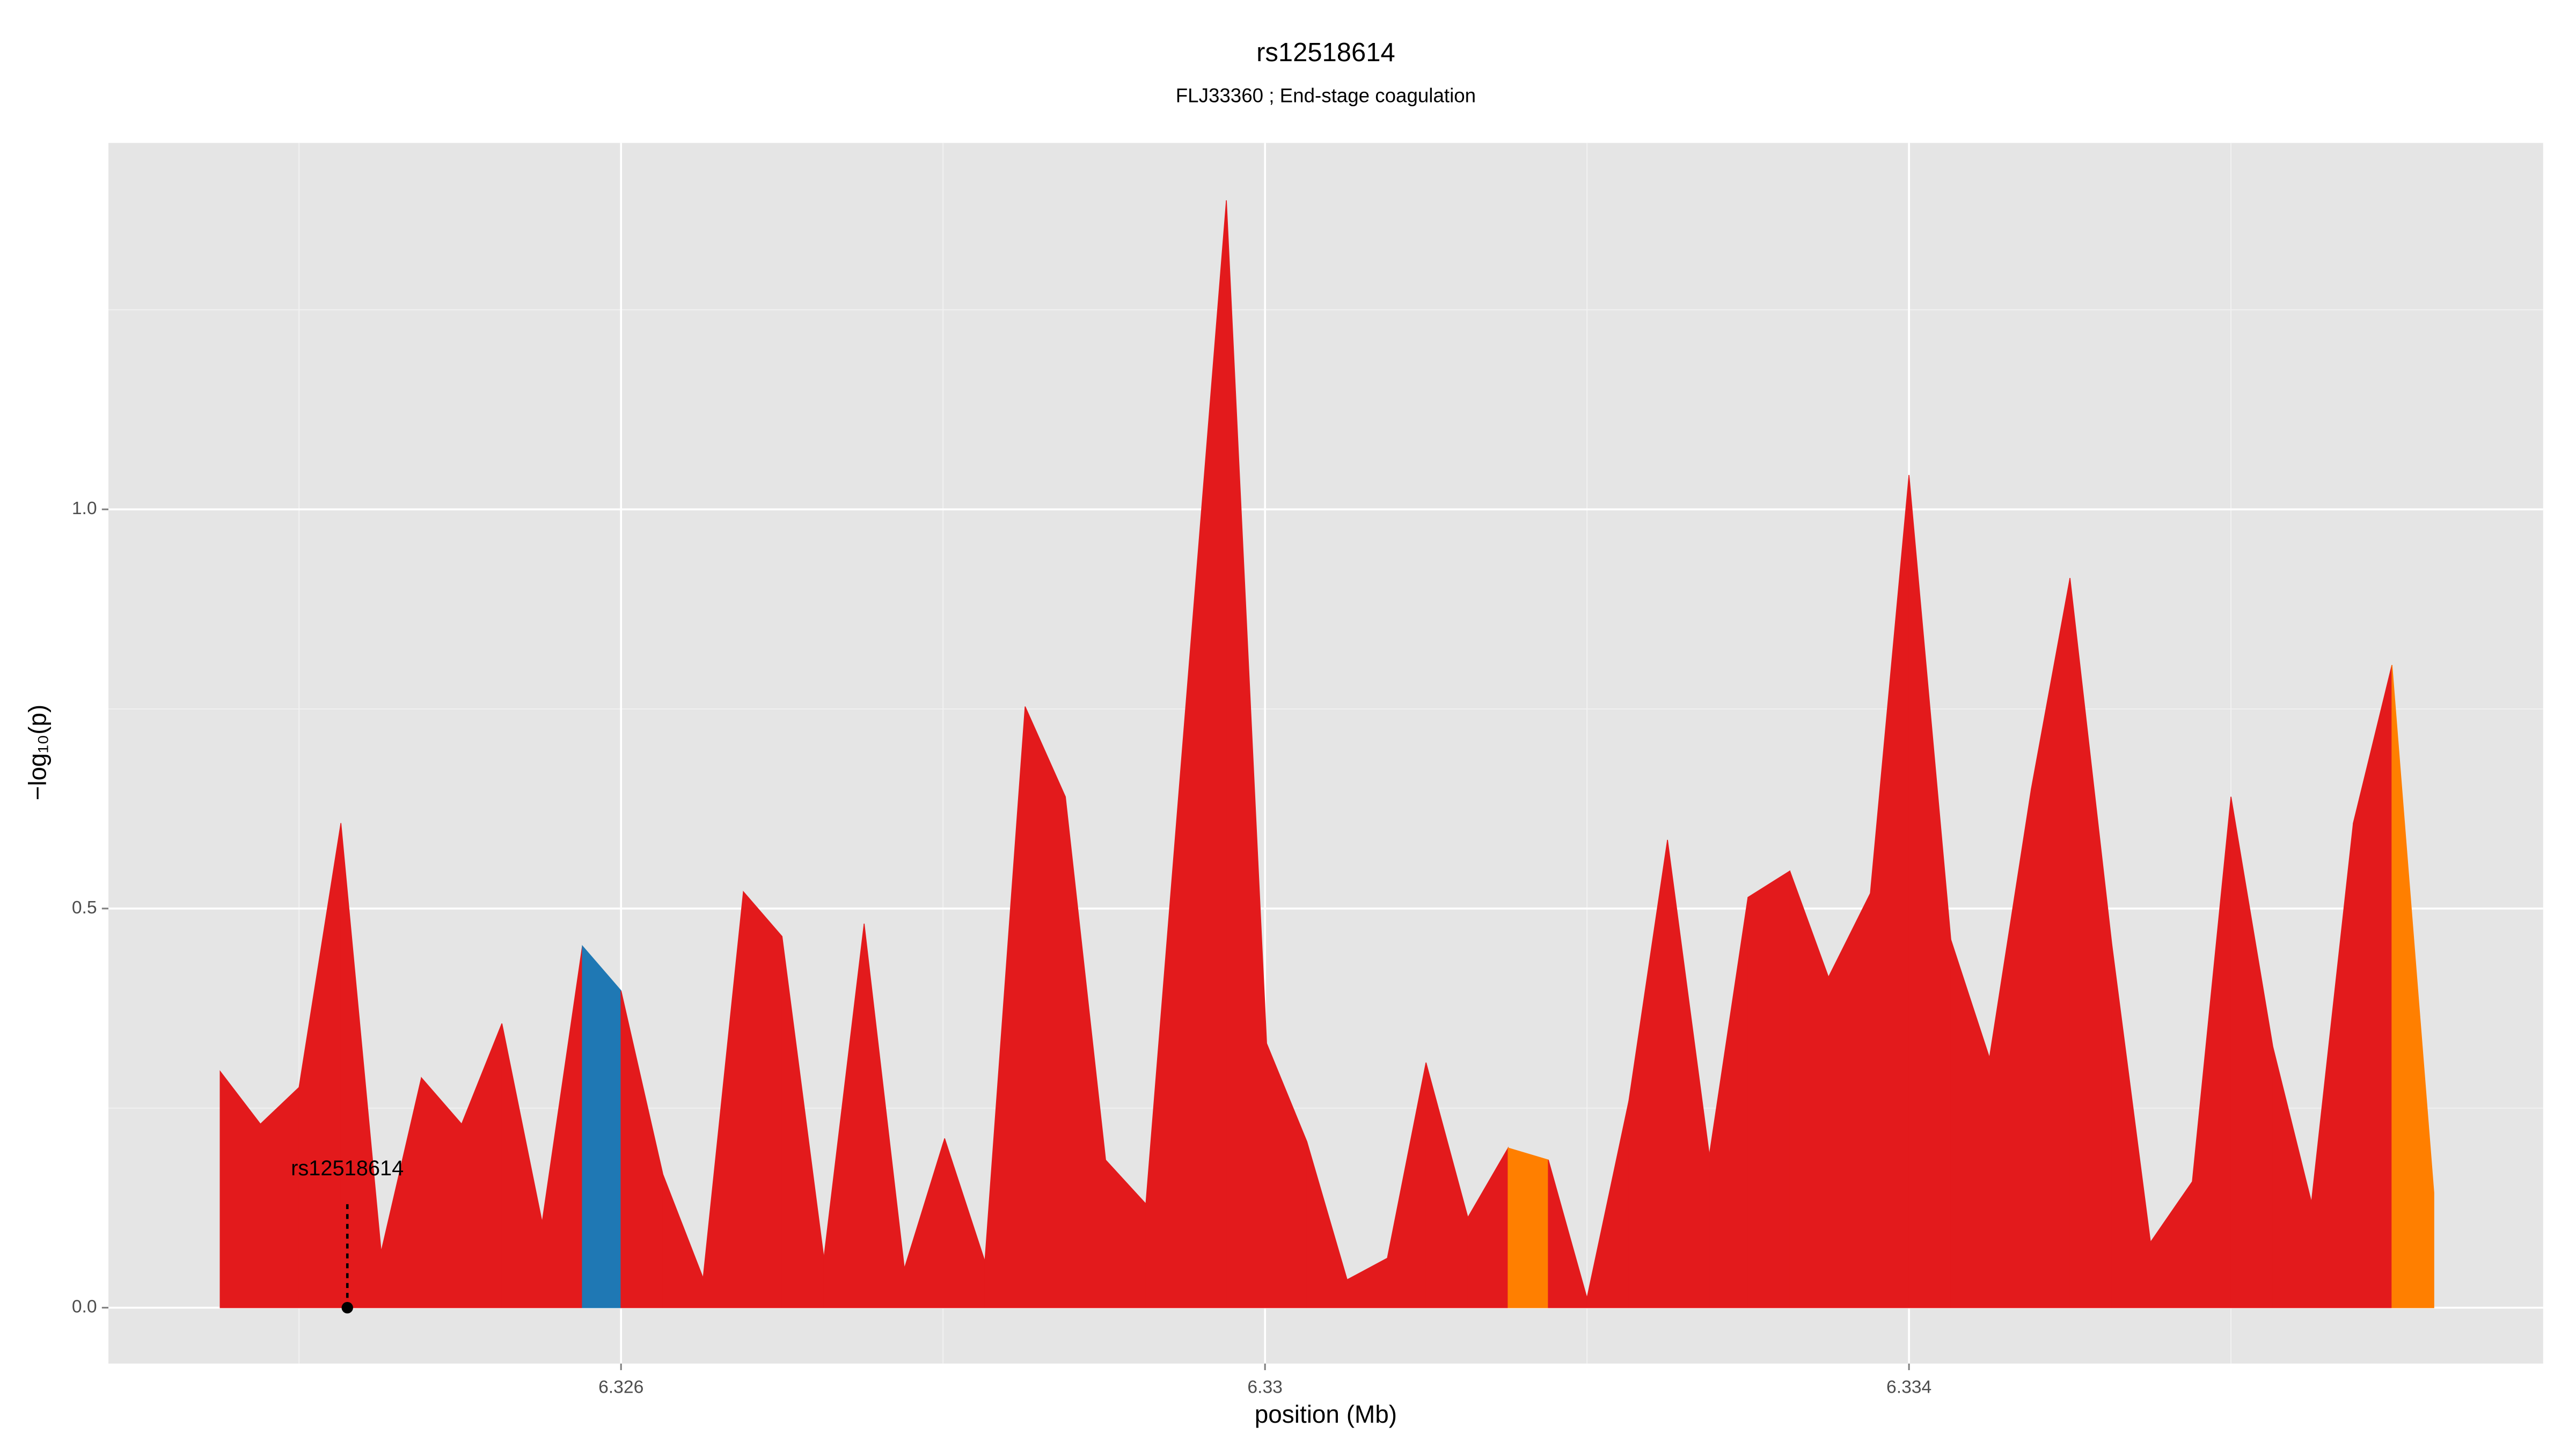  Describe the element at coordinates (84, 1307) in the screenshot. I see `y-tick-label: 0.0` at that location.